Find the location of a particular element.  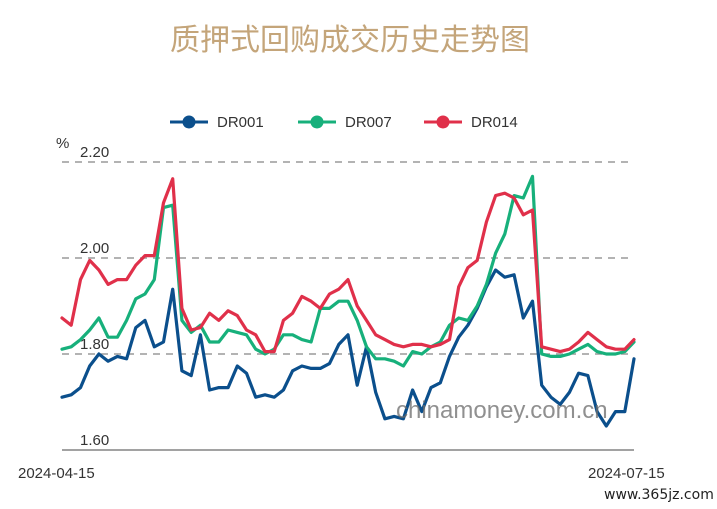

watermark-365jz: www.365jz.com is located at coordinates (659, 495).